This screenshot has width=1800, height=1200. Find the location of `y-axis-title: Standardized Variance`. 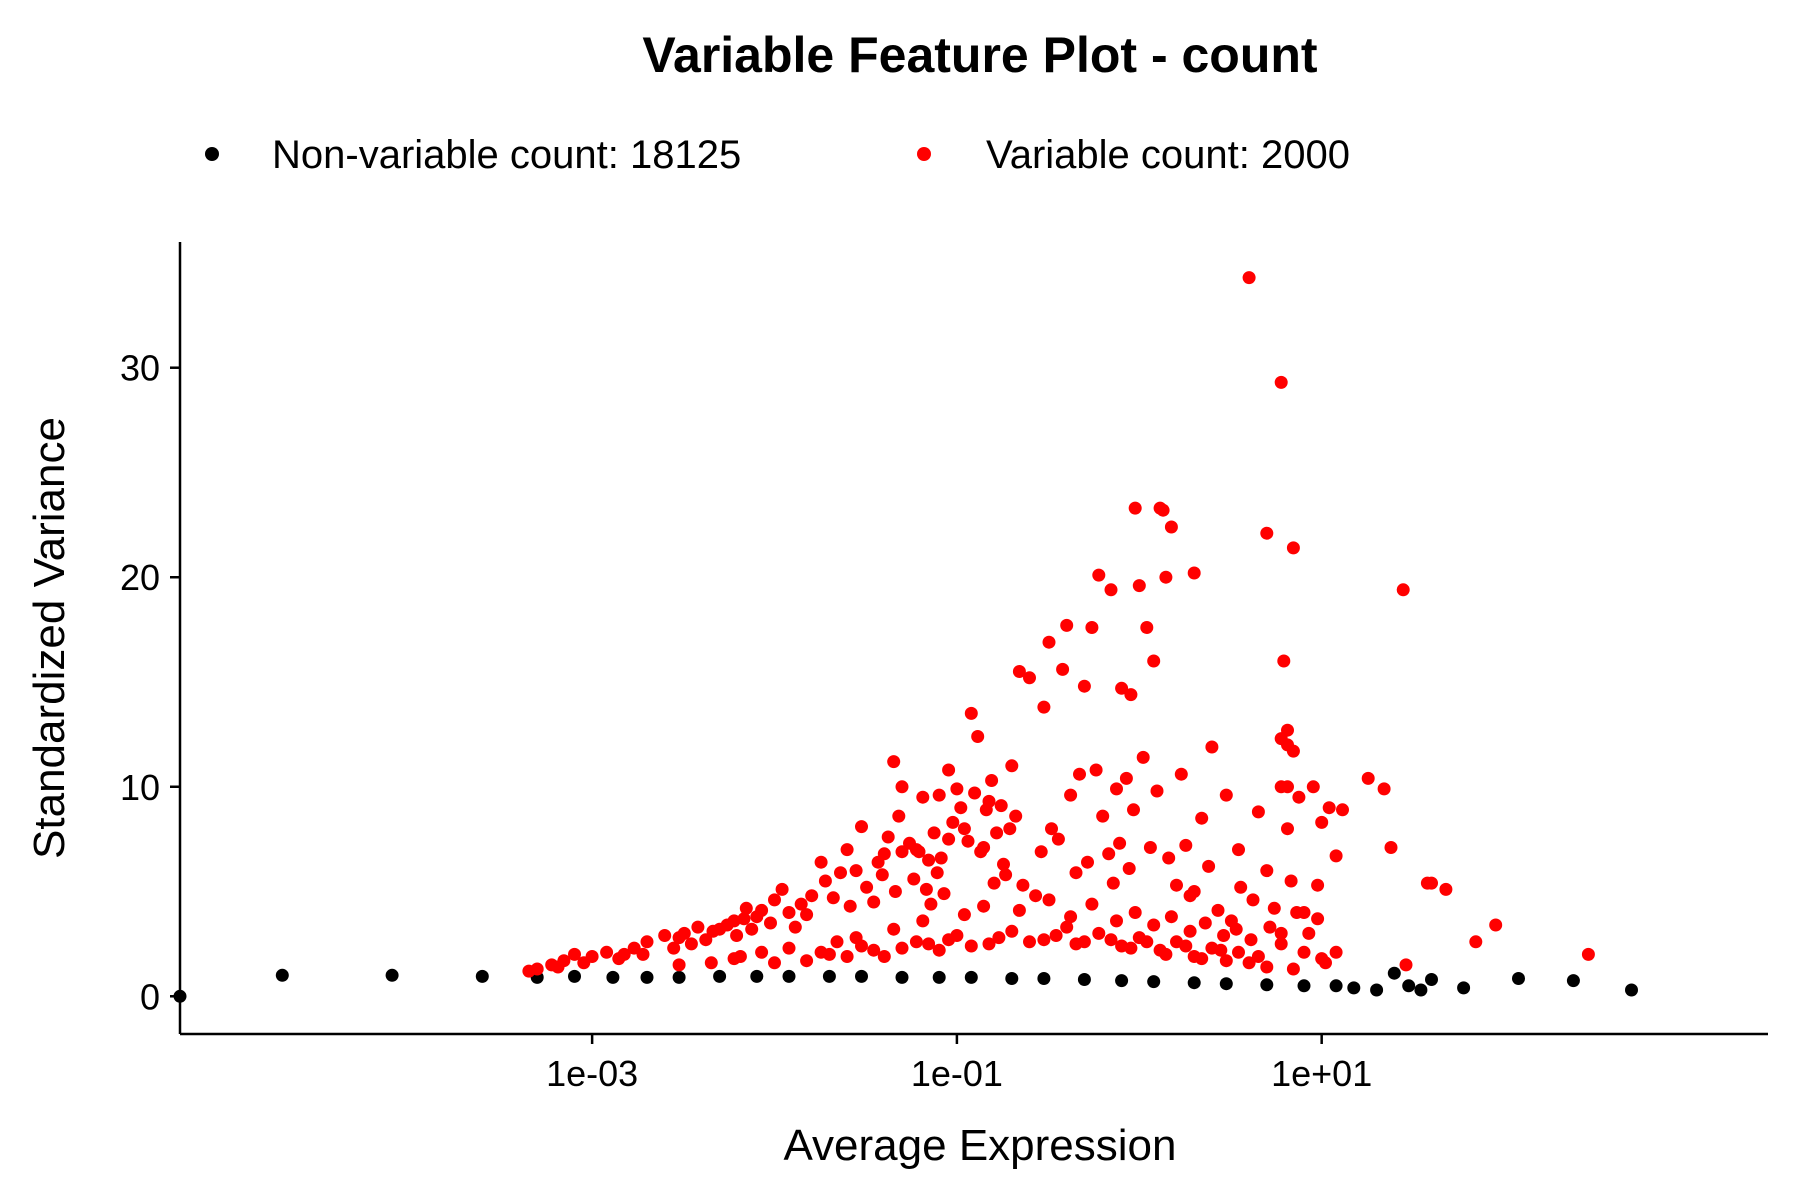

y-axis-title: Standardized Variance is located at coordinates (49, 638).